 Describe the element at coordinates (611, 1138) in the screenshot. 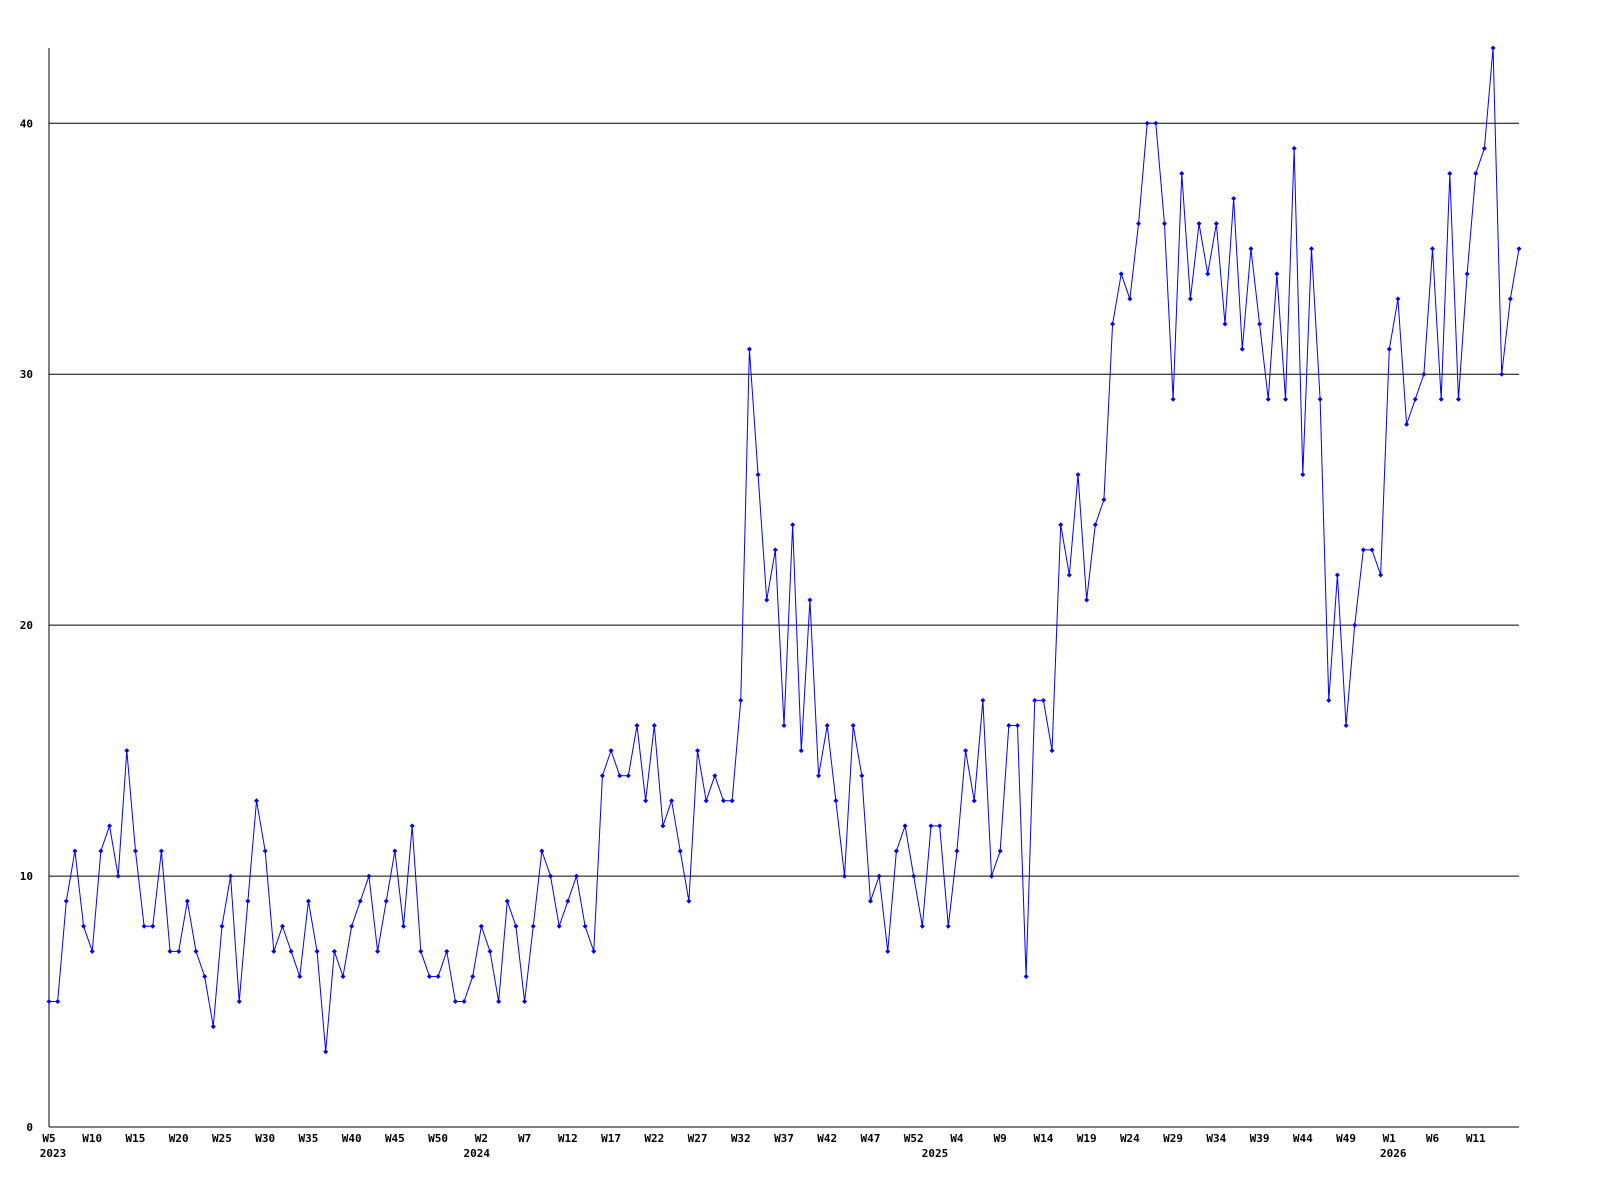

I see `x-tick-label: W17` at that location.